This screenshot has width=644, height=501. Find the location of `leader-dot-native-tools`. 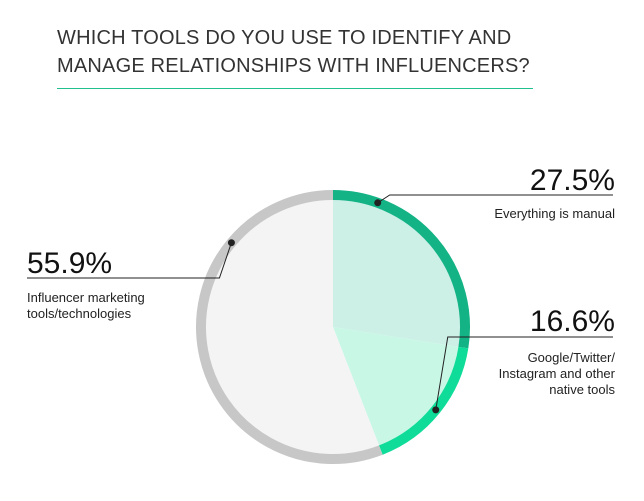

leader-dot-native-tools is located at coordinates (436, 410).